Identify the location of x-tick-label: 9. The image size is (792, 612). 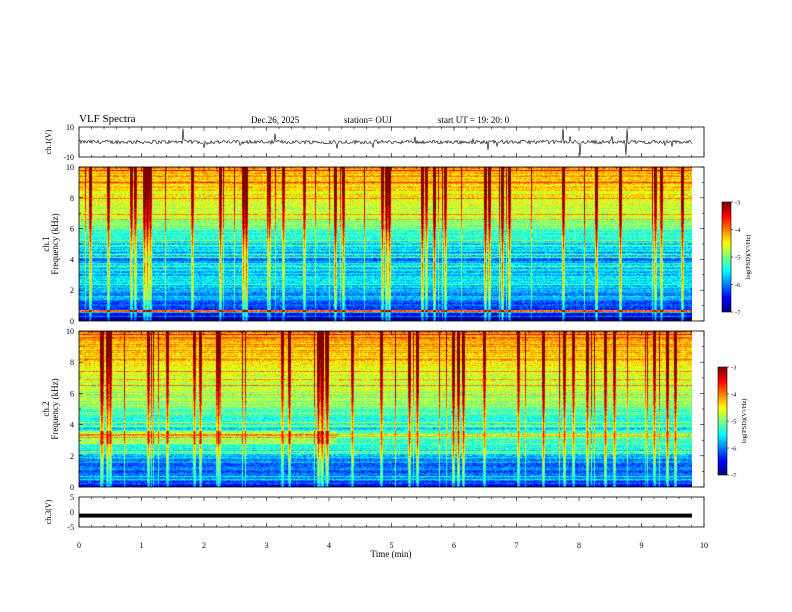
(642, 545).